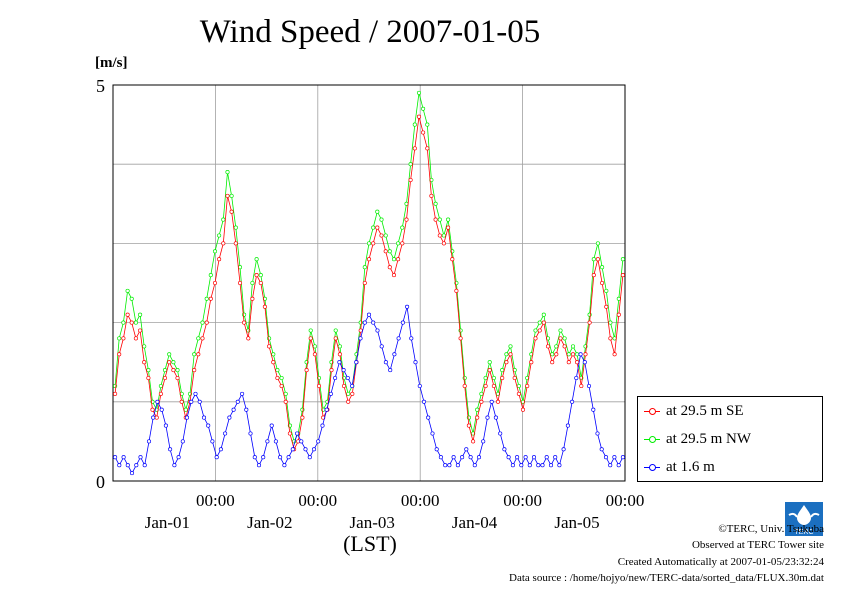 The height and width of the screenshot is (595, 842). Describe the element at coordinates (100, 482) in the screenshot. I see `y-tick-label: 0` at that location.